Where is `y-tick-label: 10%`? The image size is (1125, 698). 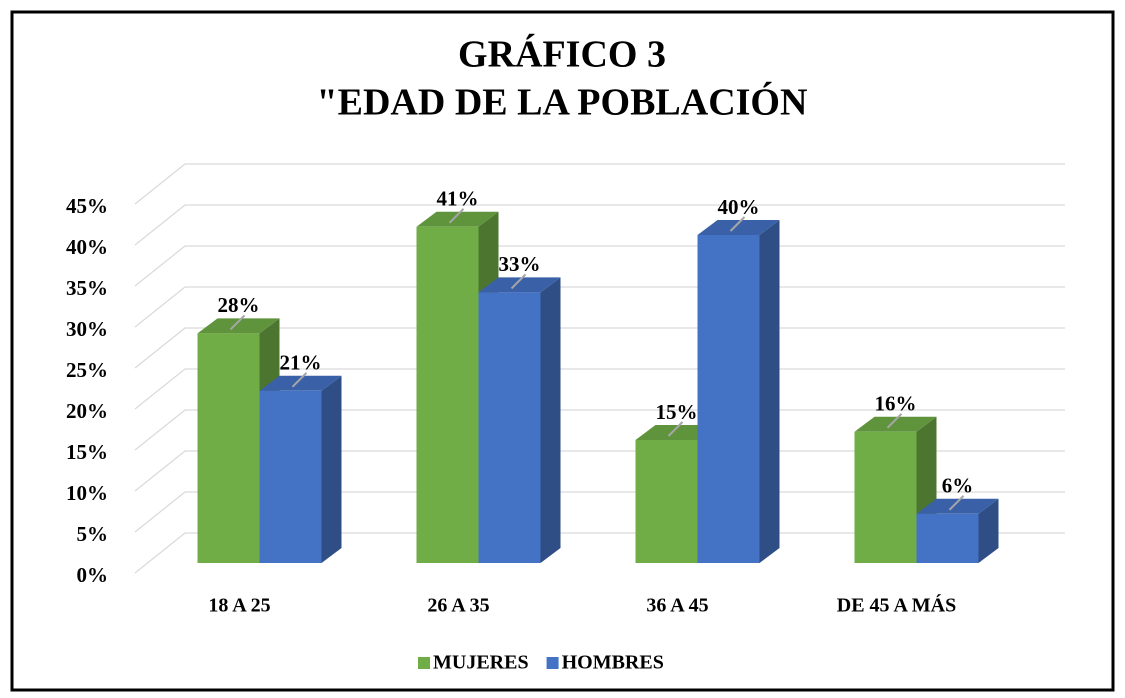 y-tick-label: 10% is located at coordinates (87, 493).